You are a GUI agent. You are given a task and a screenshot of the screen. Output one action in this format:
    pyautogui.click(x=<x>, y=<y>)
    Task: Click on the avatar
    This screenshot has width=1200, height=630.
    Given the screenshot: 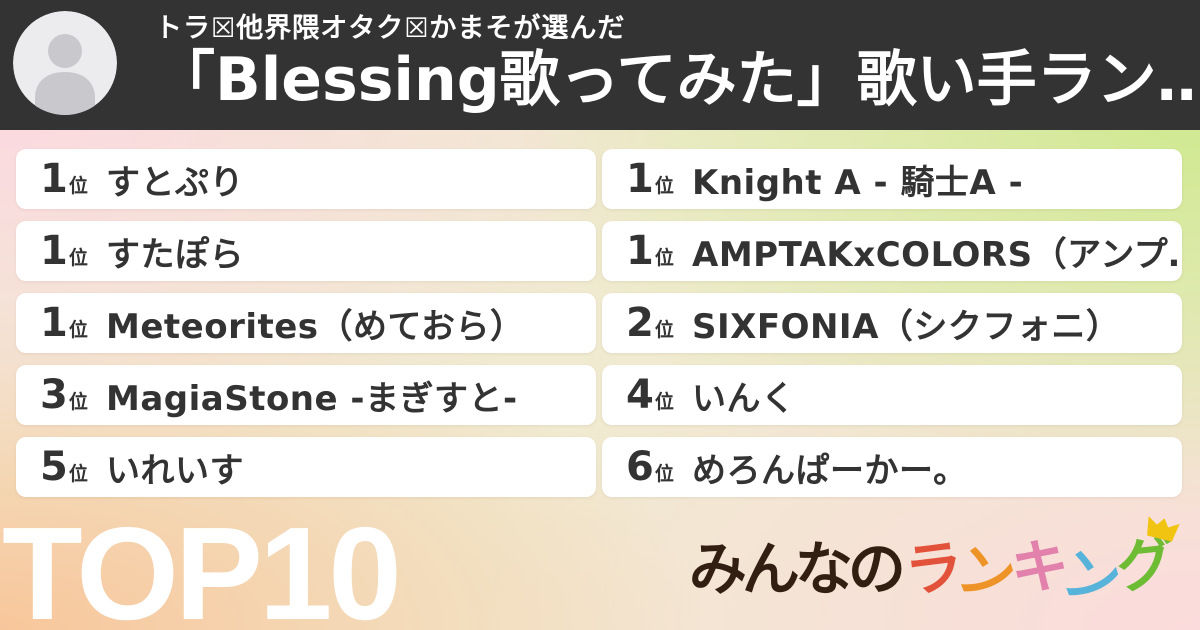 What is the action you would take?
    pyautogui.click(x=65, y=63)
    